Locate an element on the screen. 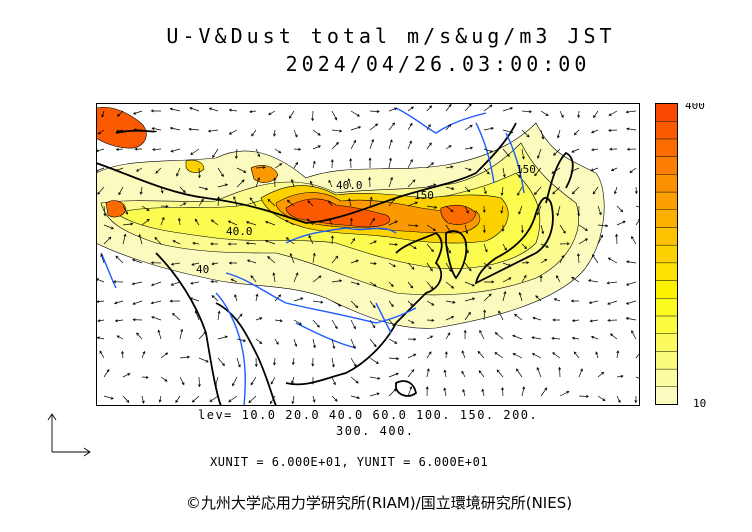 This screenshot has width=752, height=532. colorbar-cells is located at coordinates (666, 254).